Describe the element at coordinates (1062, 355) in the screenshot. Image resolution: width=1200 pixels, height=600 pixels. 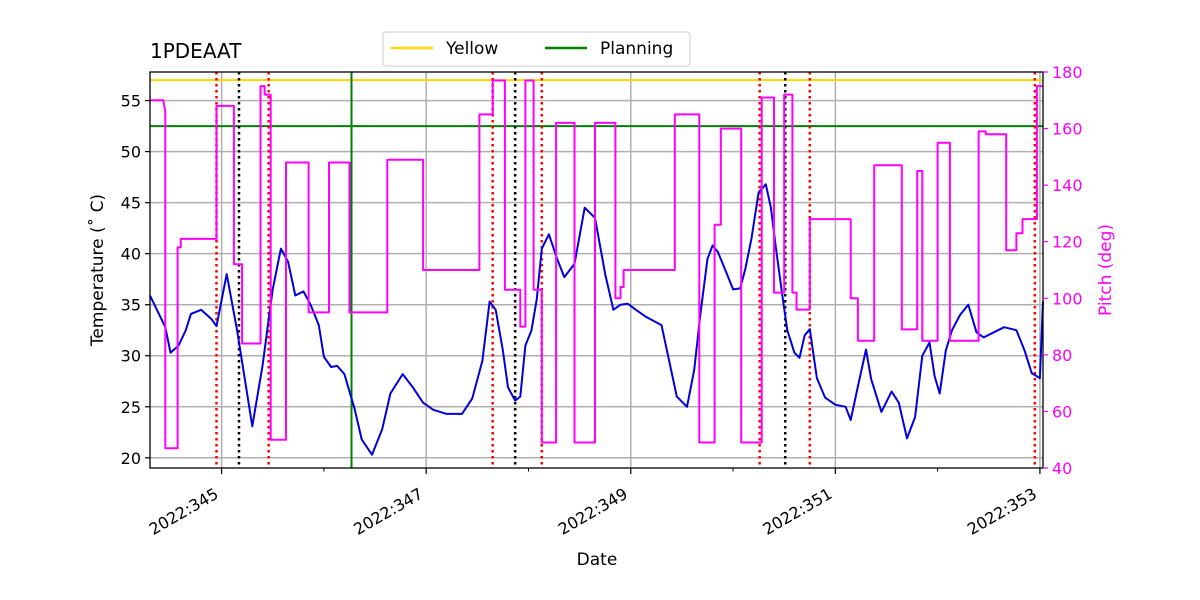
I see `y2-tick-label: 80` at that location.